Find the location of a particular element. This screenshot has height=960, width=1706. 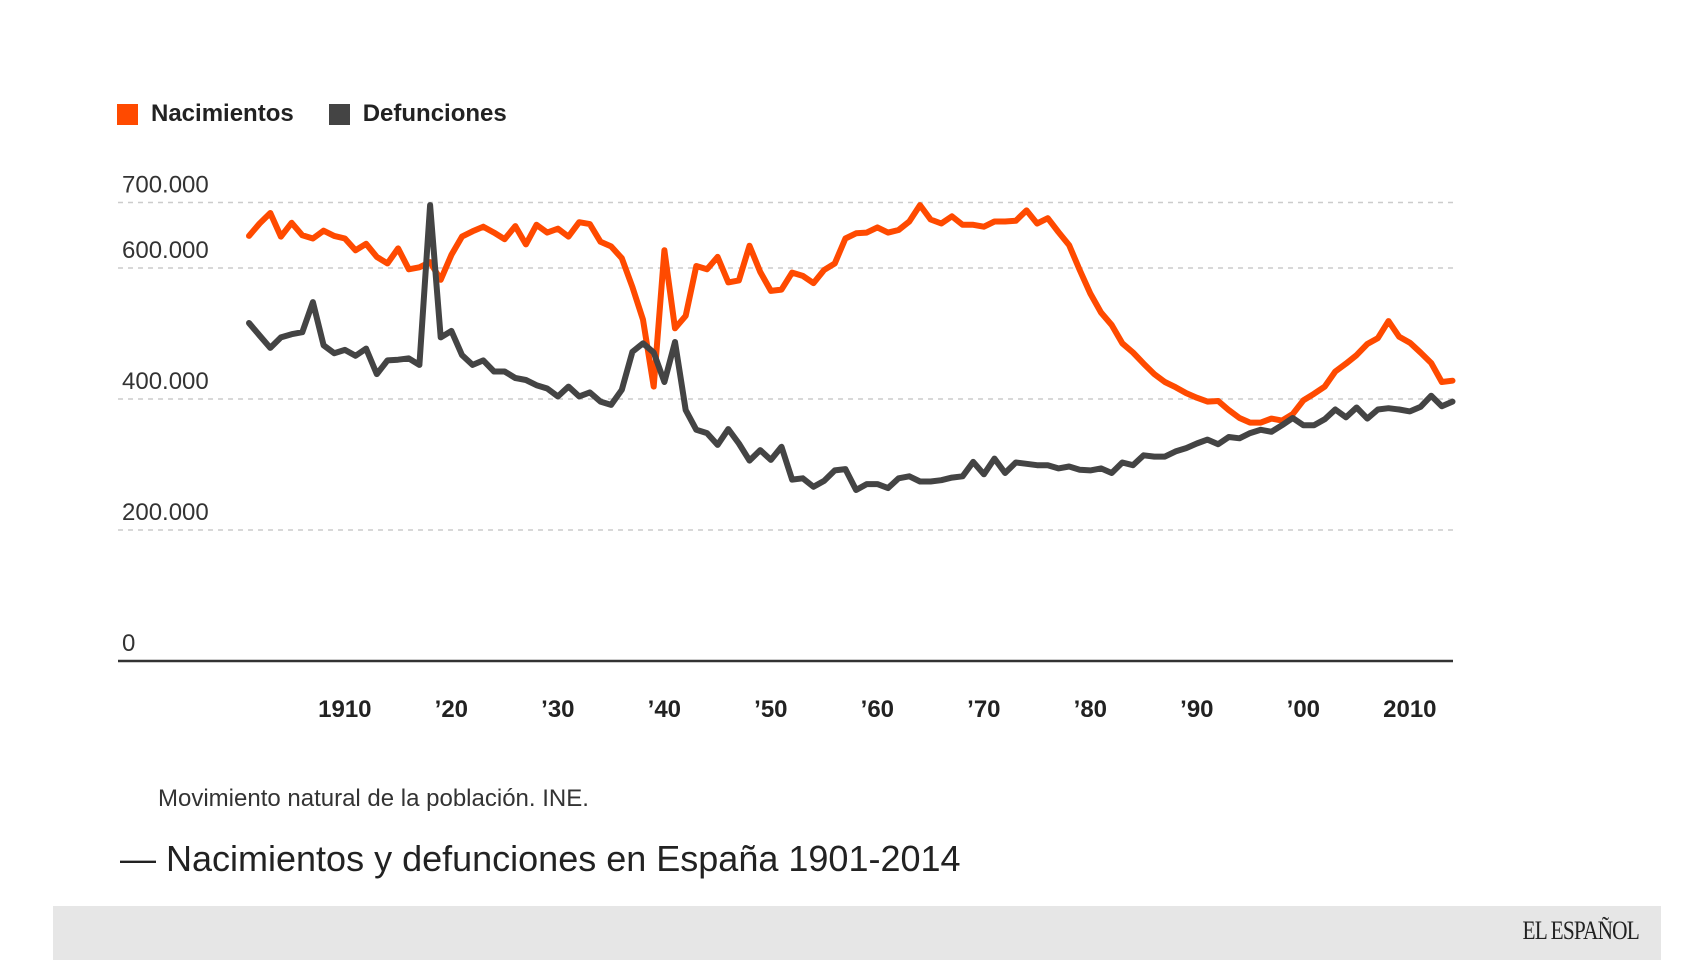

x-tick-label: 2010 is located at coordinates (1409, 709).